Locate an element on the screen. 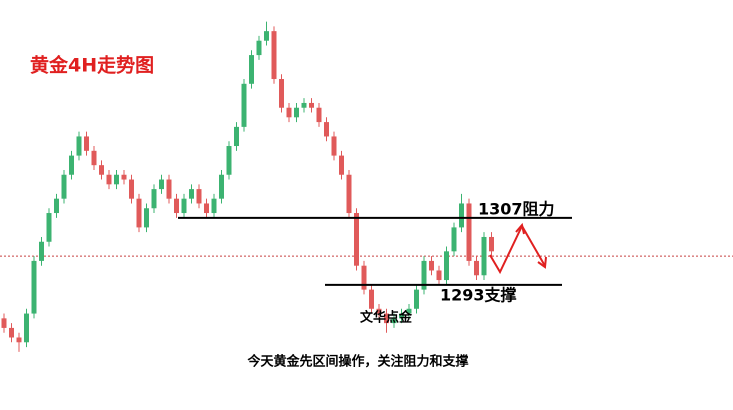 The width and height of the screenshot is (733, 410). level-label: 1293支撑 is located at coordinates (478, 295).